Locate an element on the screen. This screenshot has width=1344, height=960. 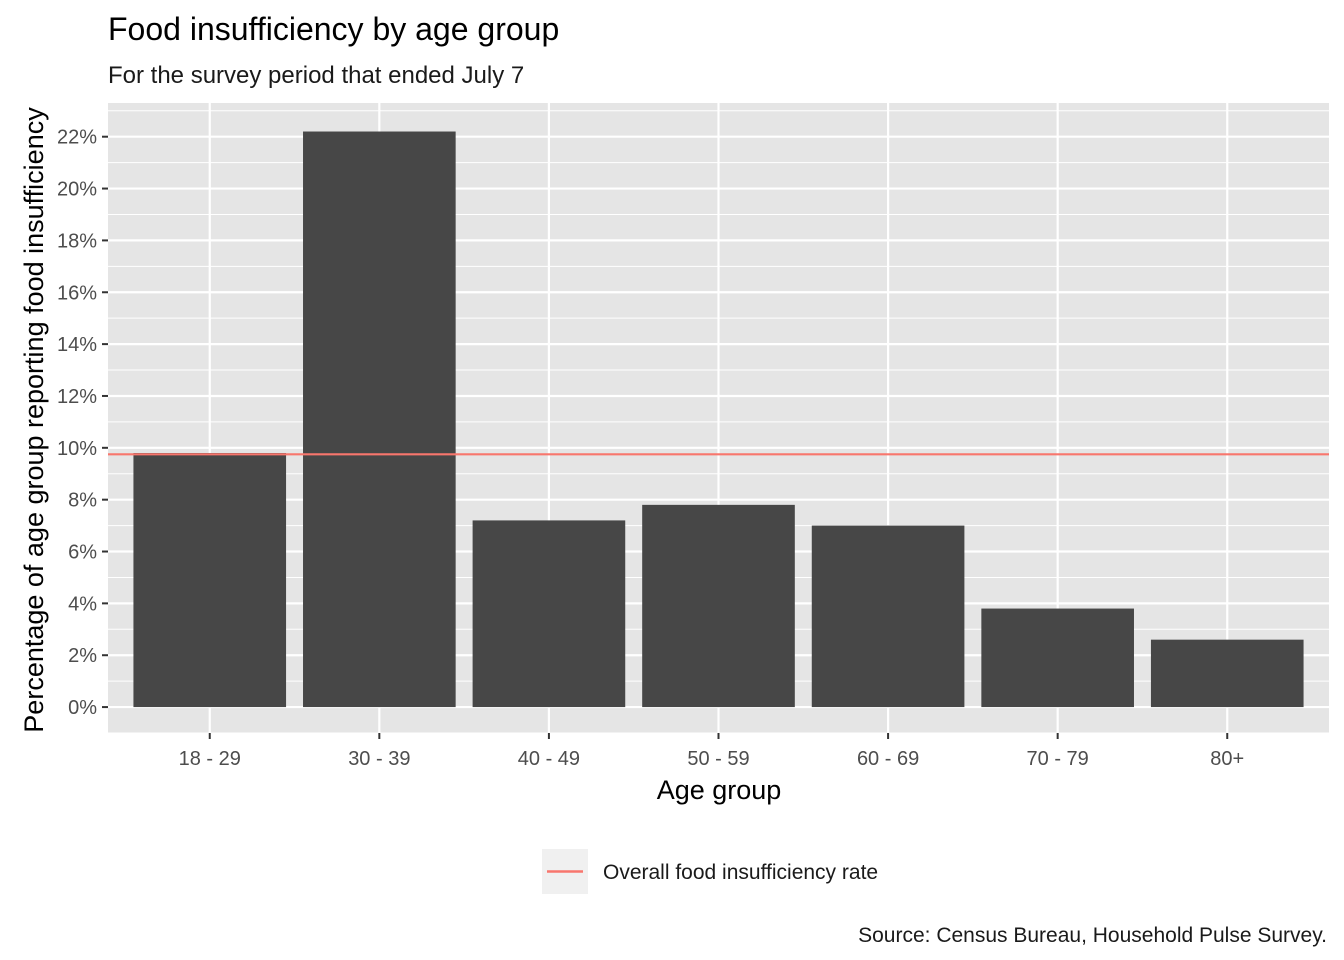
y-tick-label: 10% is located at coordinates (77, 449).